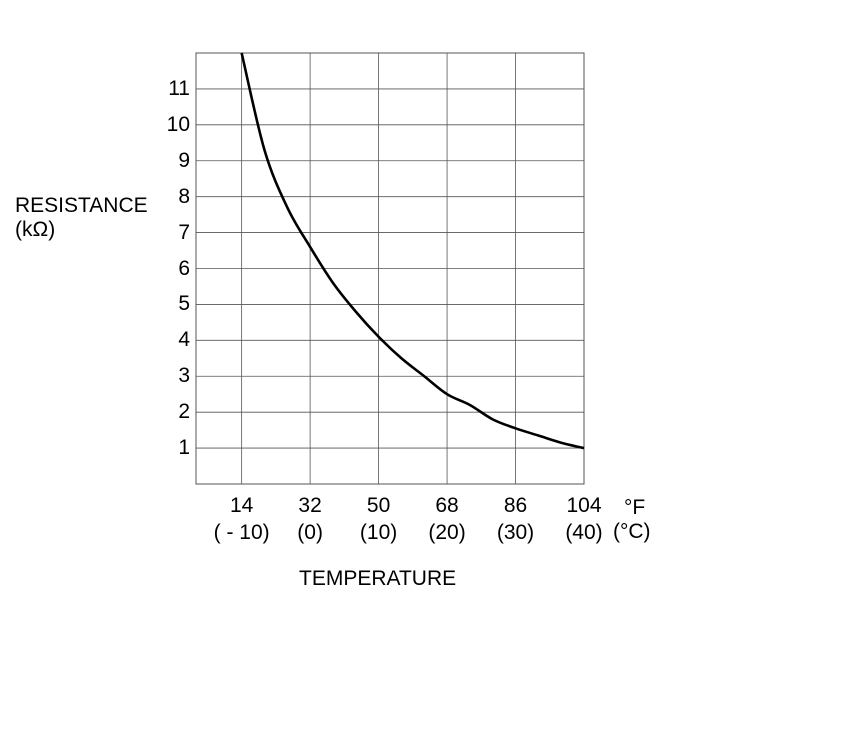  Describe the element at coordinates (310, 505) in the screenshot. I see `x-tick-label-fahrenheit: 32` at that location.